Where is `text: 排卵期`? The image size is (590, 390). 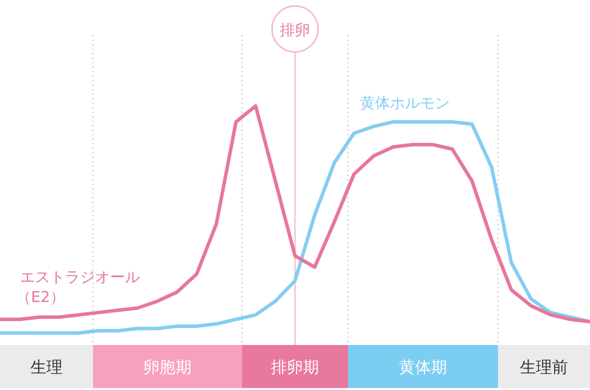 text: 排卵期 is located at coordinates (295, 367).